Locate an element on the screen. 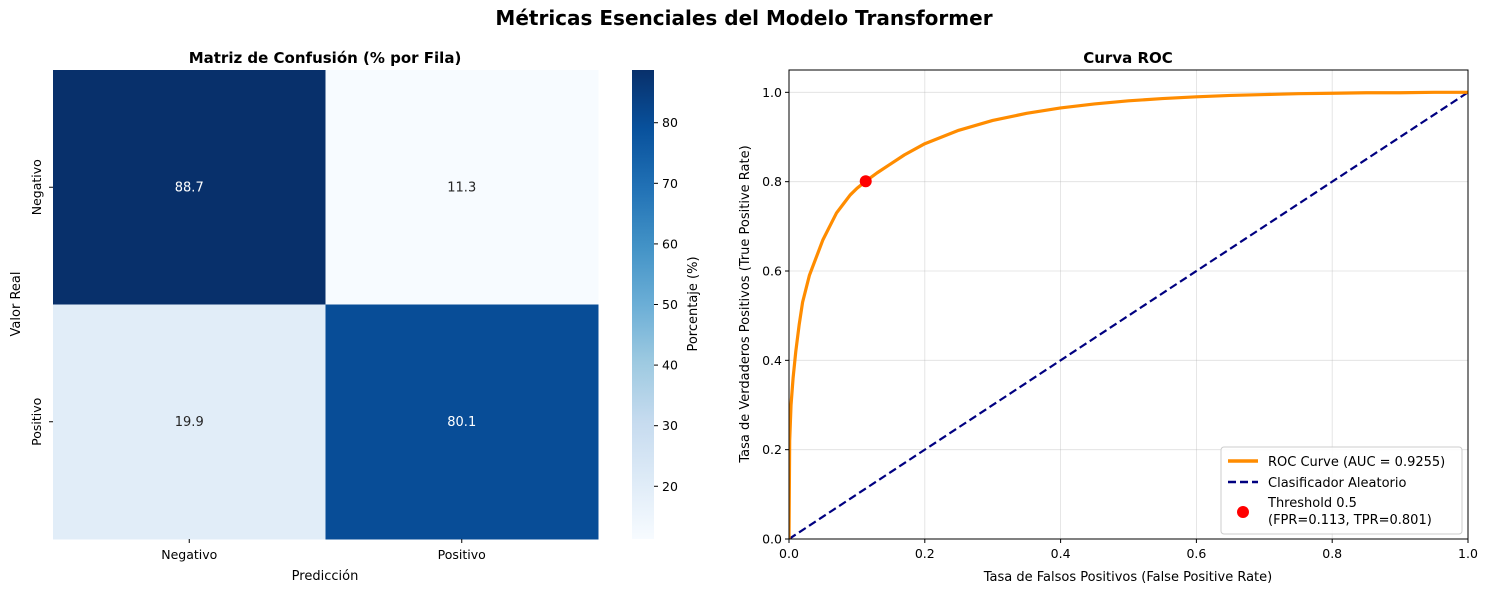  colorbar-ticks: 20 30 40 50 60 70 80 is located at coordinates (666, 304).